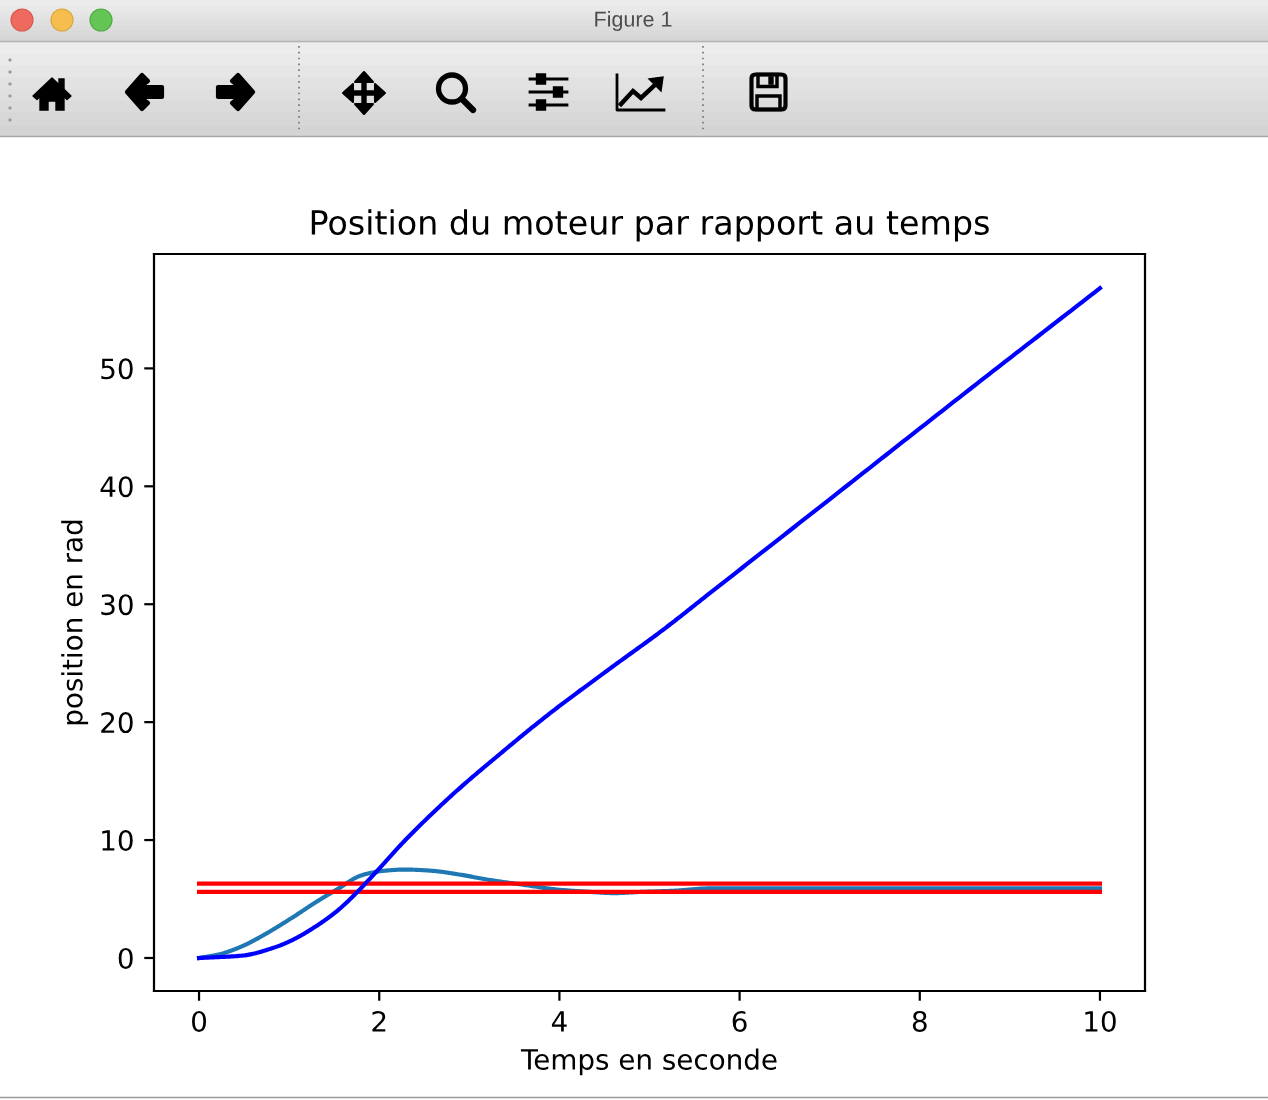 The width and height of the screenshot is (1268, 1100). Describe the element at coordinates (379, 1021) in the screenshot. I see `x-tick-label: 2` at that location.